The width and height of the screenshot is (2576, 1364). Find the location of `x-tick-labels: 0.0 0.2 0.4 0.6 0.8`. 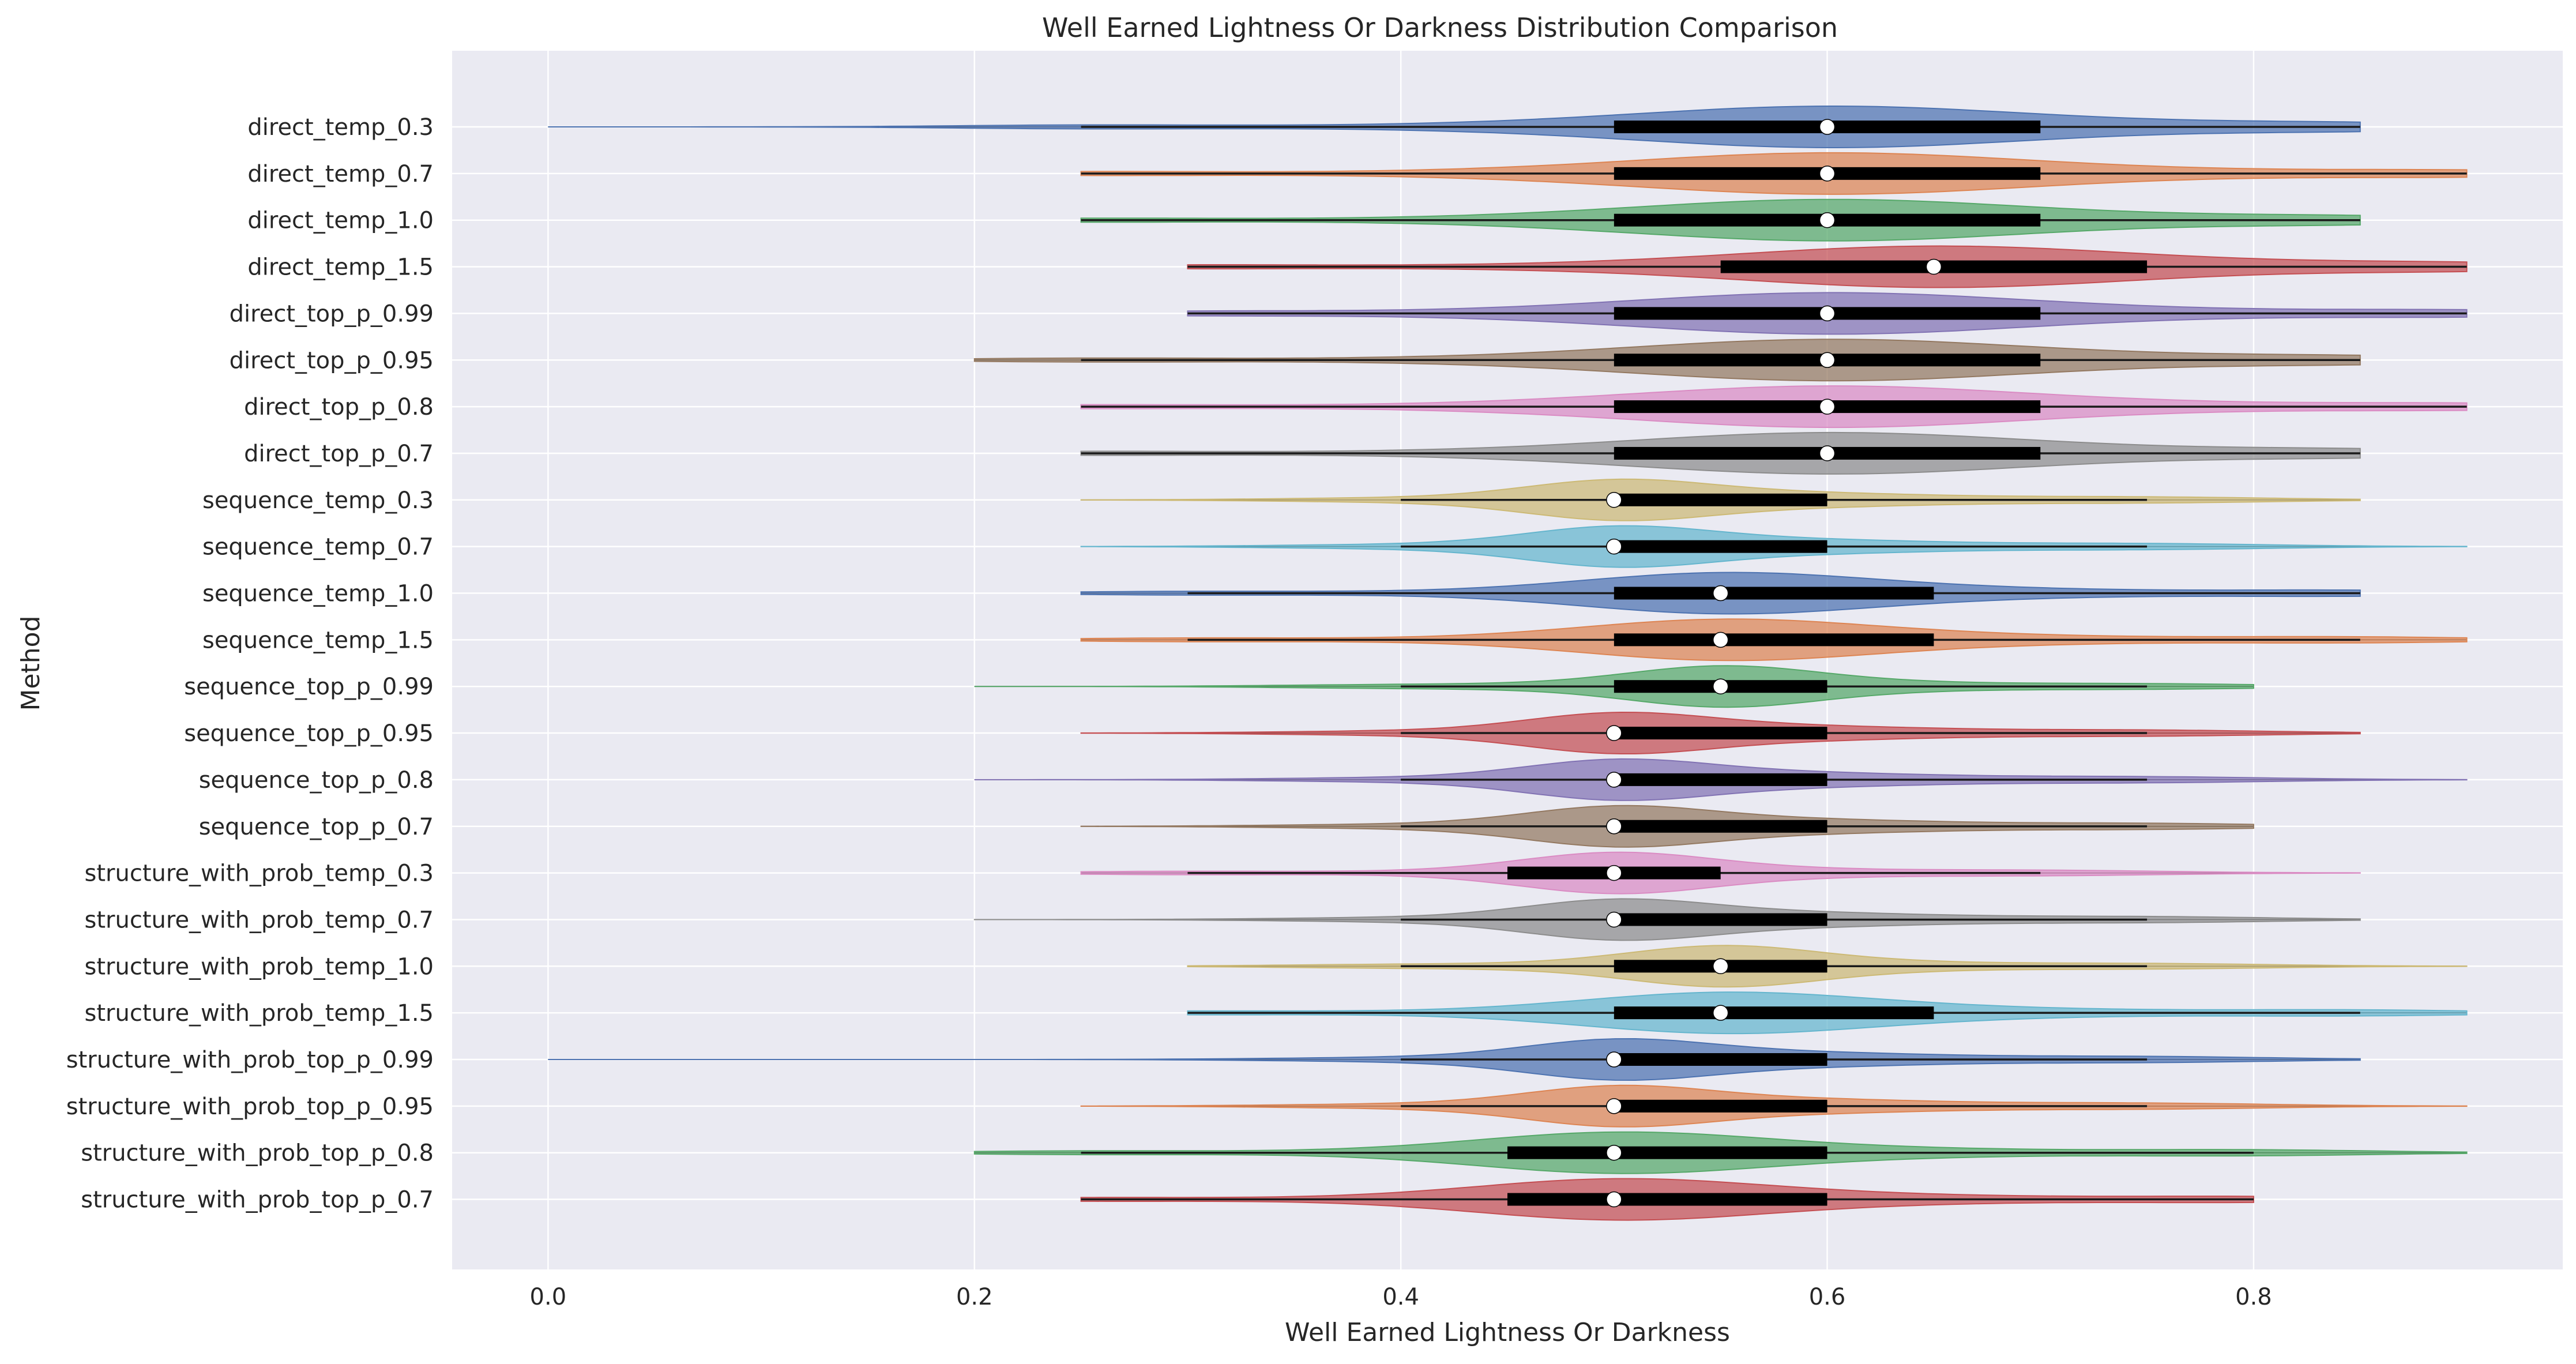

x-tick-labels: 0.0 0.2 0.4 0.6 0.8 is located at coordinates (1401, 1297).